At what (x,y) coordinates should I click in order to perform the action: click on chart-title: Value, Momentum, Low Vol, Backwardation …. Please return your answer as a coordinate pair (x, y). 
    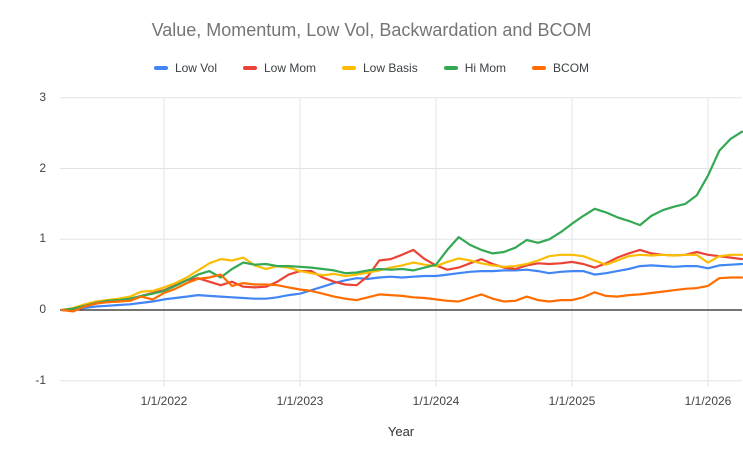
    Looking at the image, I should click on (371, 30).